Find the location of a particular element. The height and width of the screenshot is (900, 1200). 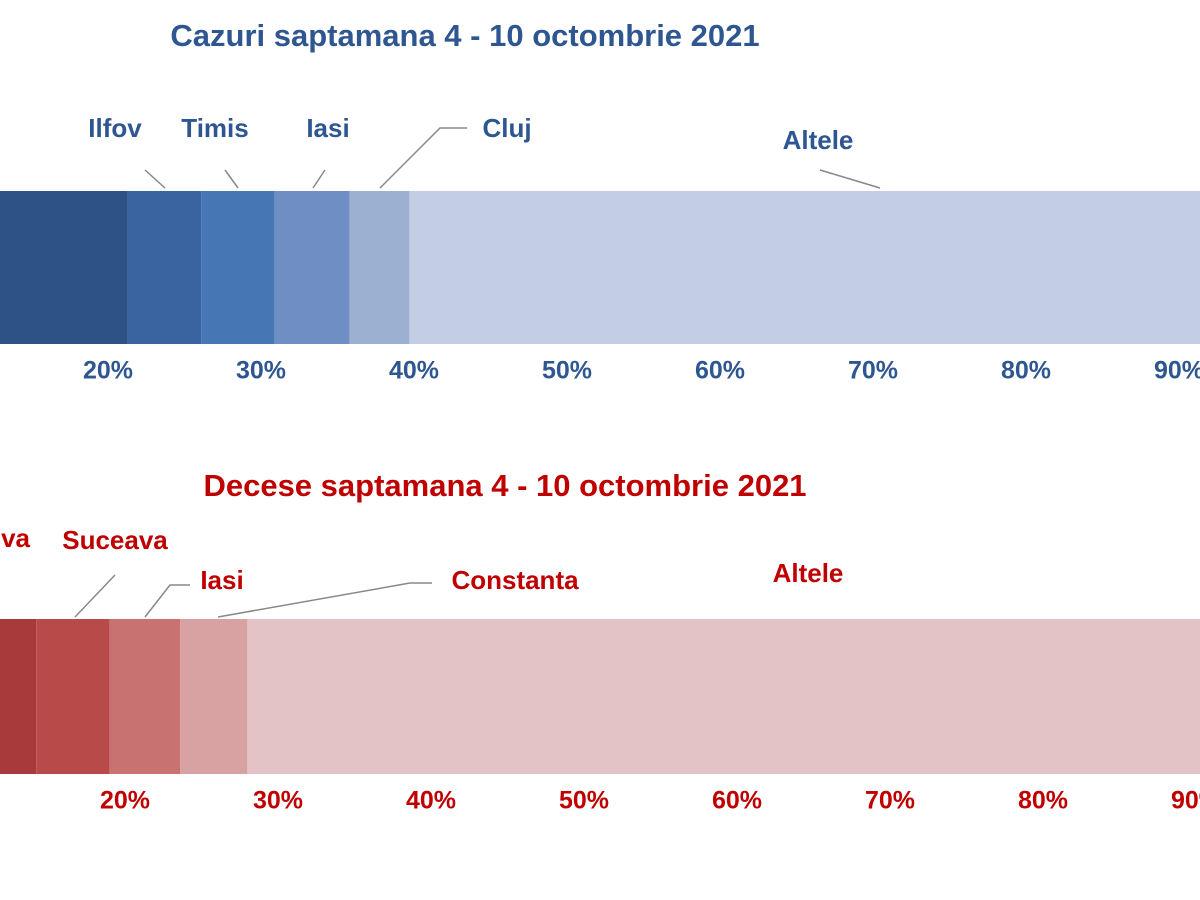

segment-label: Suceava is located at coordinates (115, 540).